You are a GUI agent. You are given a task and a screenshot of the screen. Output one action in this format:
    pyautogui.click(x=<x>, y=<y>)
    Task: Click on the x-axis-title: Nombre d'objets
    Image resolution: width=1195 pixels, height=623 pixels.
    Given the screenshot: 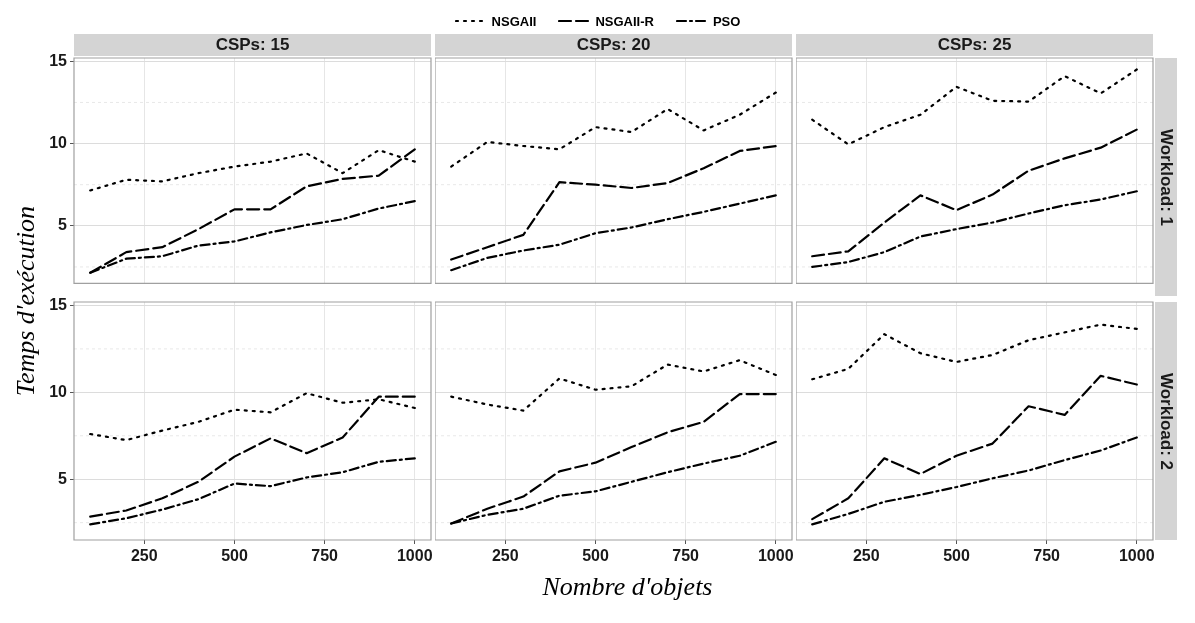 What is the action you would take?
    pyautogui.click(x=627, y=586)
    